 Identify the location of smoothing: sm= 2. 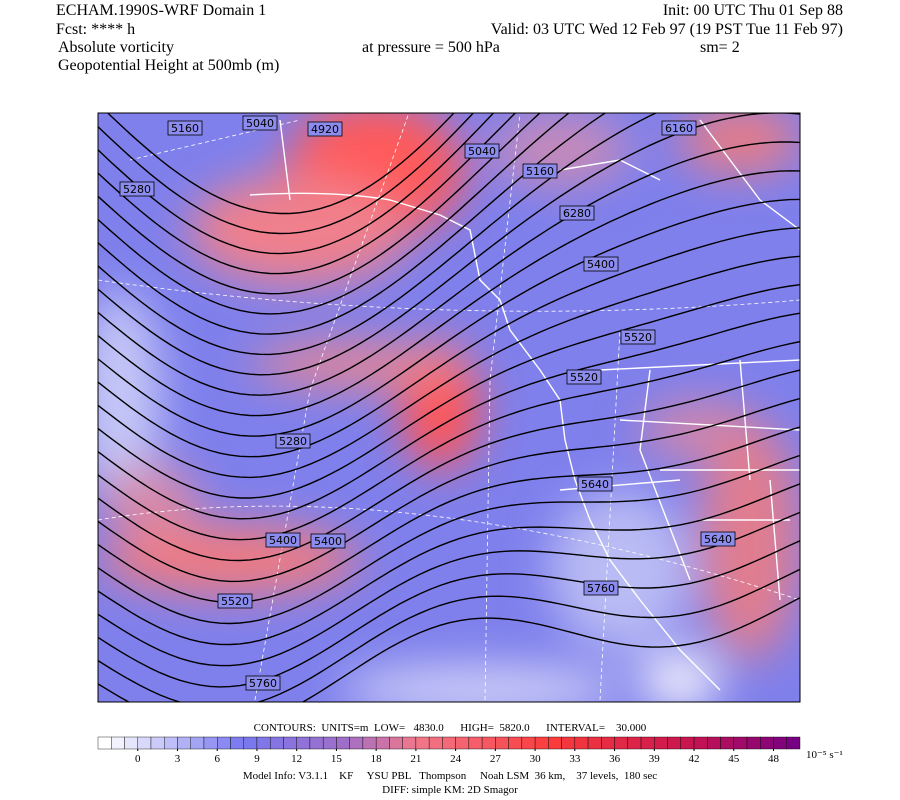
(720, 47).